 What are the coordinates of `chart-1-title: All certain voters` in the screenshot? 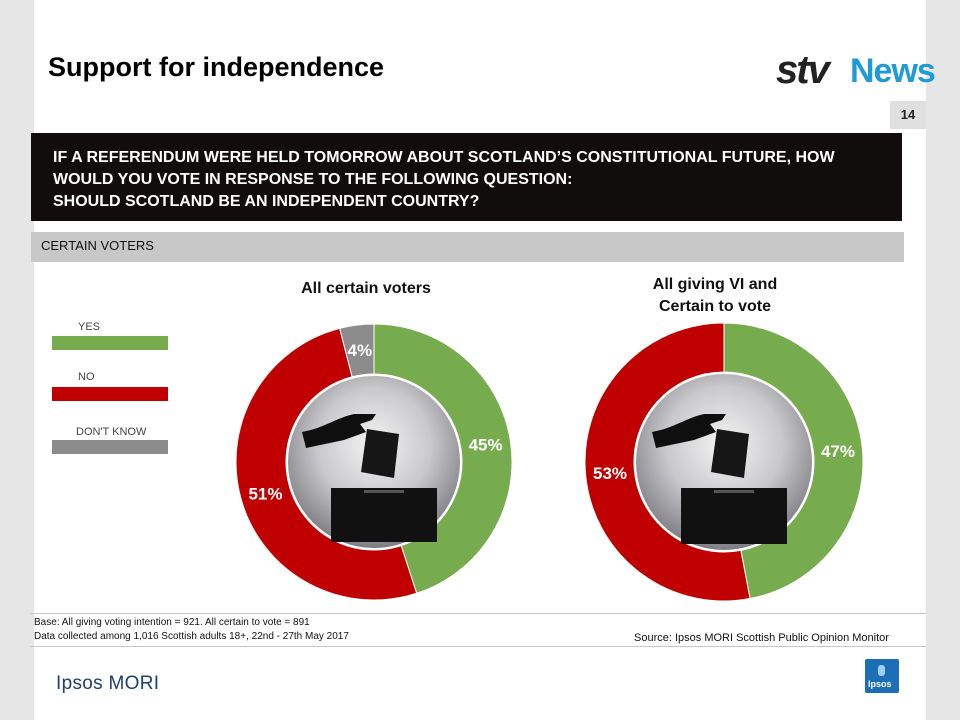 It's located at (366, 288).